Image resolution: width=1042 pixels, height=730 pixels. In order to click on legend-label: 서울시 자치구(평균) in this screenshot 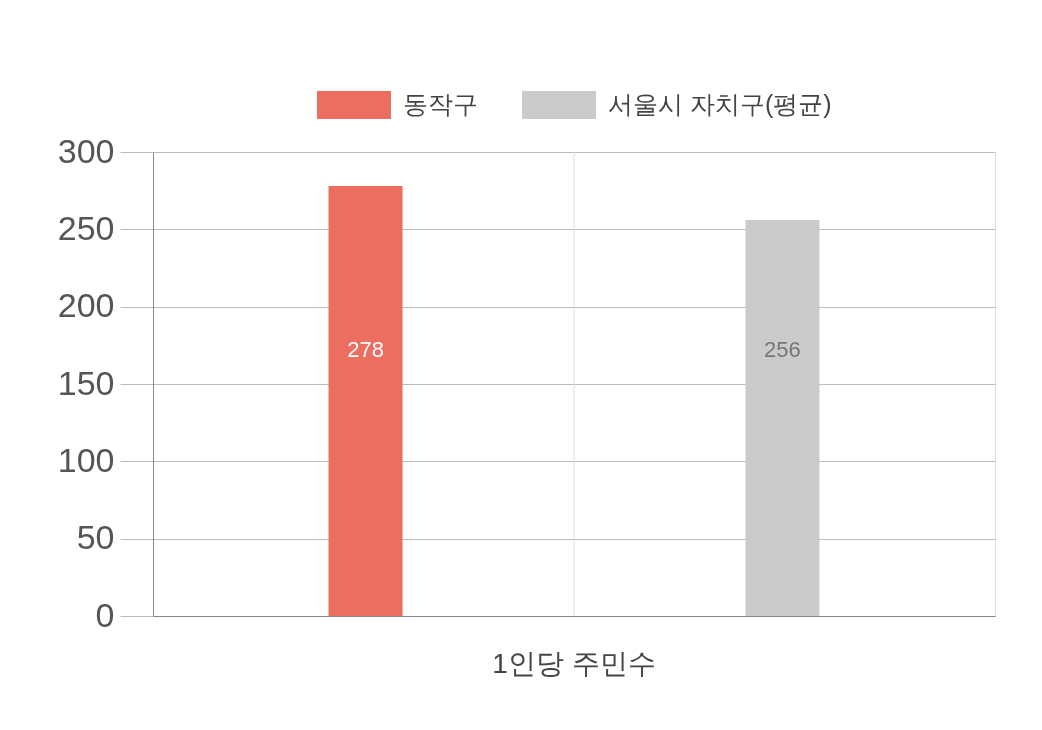, I will do `click(720, 104)`.